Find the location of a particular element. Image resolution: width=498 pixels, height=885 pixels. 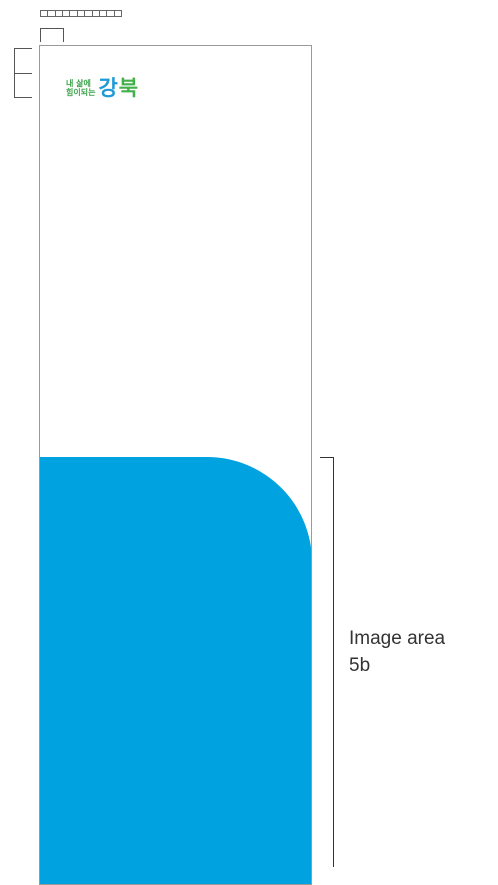

logo-tagline-line1: 내 삶에 is located at coordinates (78, 83).